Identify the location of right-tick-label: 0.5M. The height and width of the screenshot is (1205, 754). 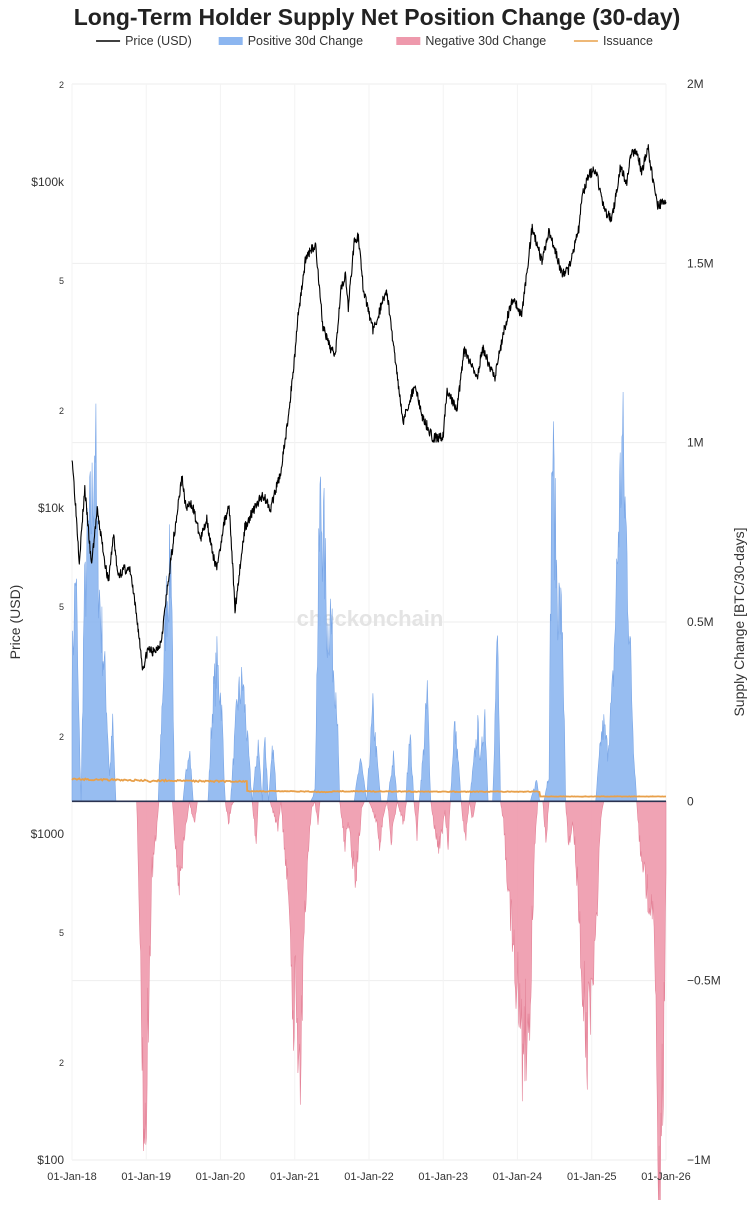
(700, 622).